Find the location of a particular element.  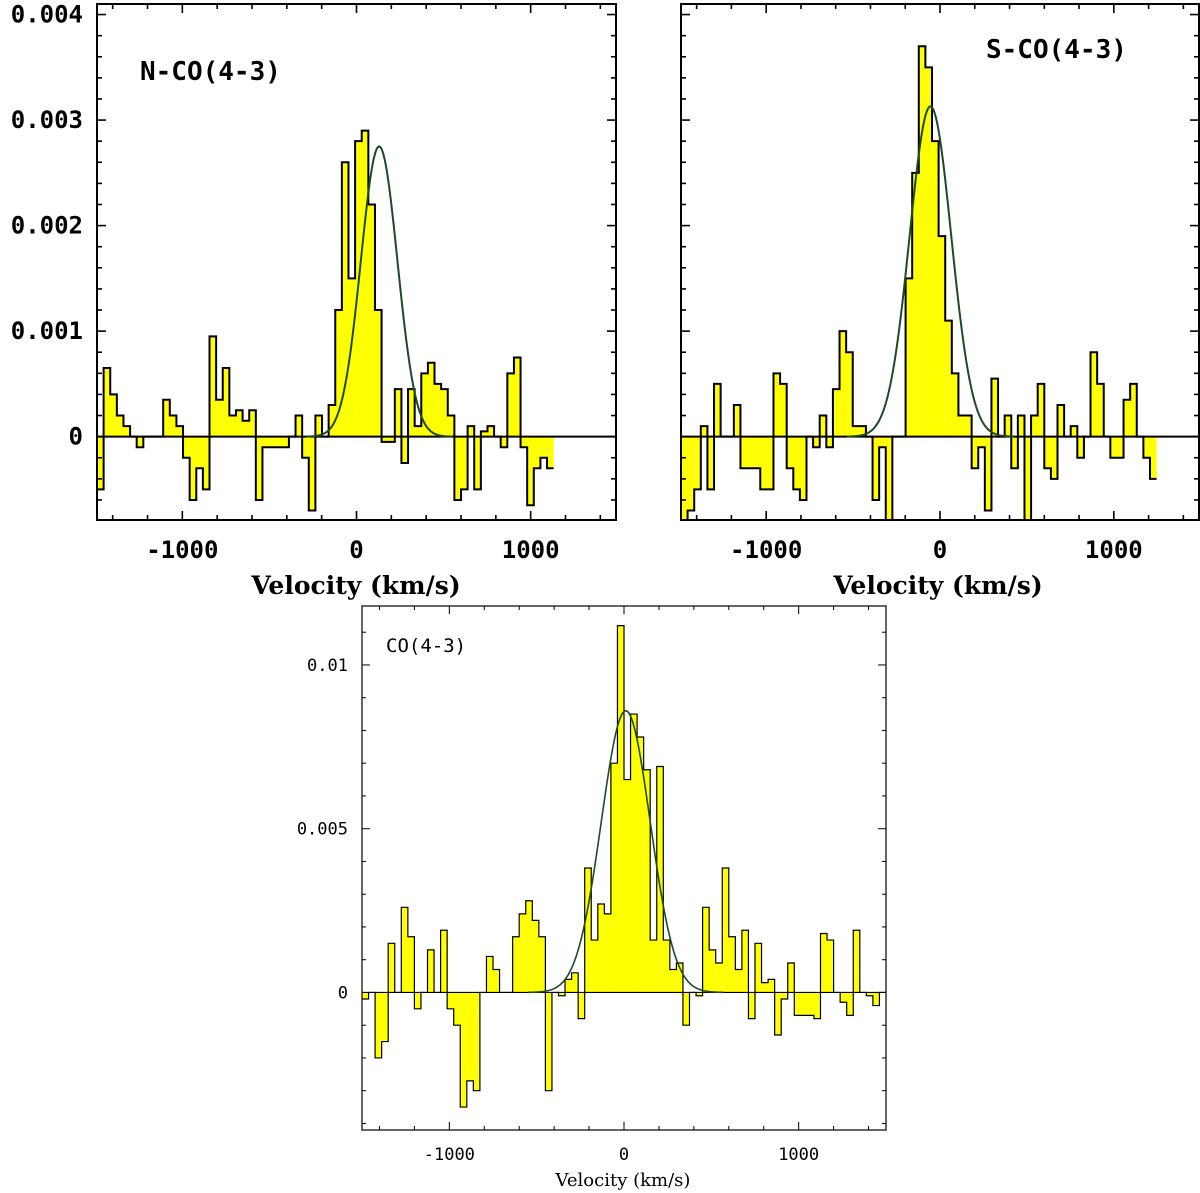

panel-annotation: S-CO(4-3) is located at coordinates (1056, 50).